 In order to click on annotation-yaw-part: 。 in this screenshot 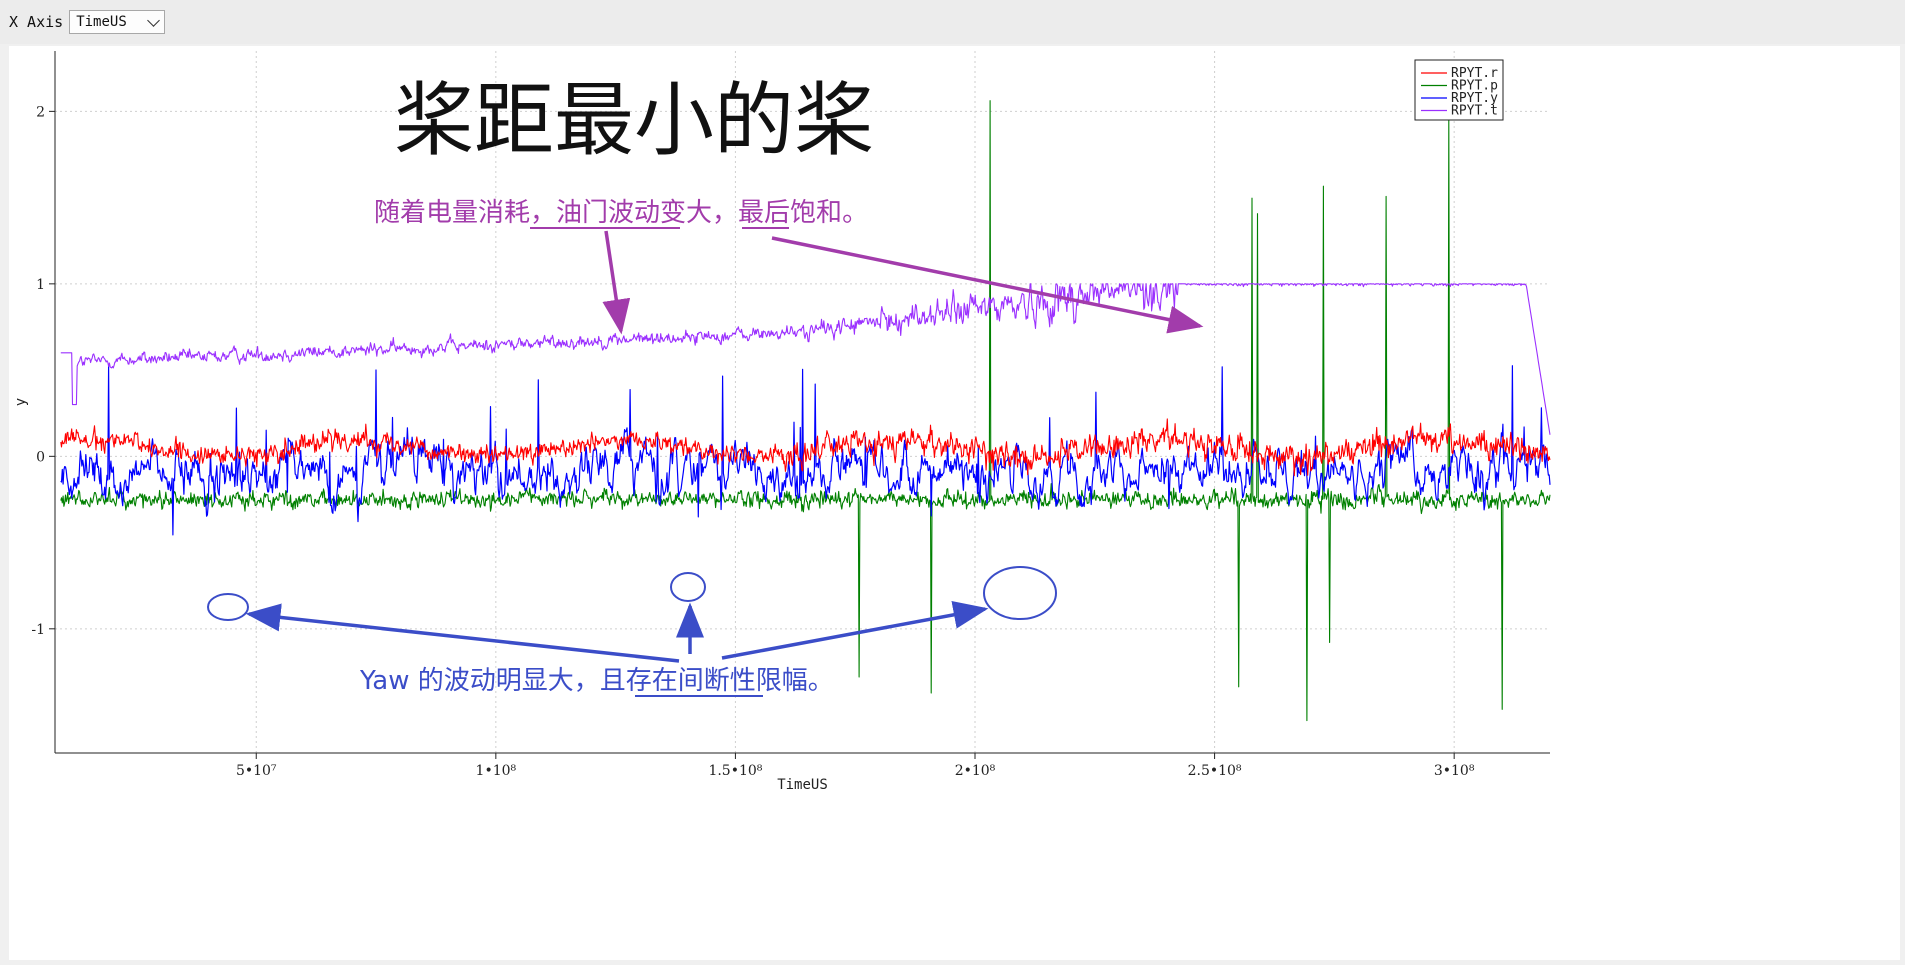, I will do `click(821, 681)`.